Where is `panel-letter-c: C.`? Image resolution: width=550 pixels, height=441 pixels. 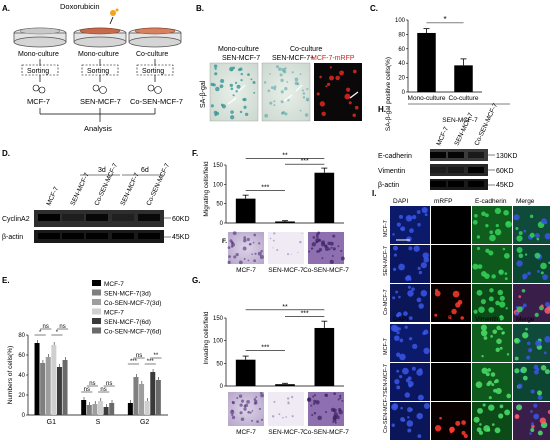
panel-letter-c: C. is located at coordinates (374, 8).